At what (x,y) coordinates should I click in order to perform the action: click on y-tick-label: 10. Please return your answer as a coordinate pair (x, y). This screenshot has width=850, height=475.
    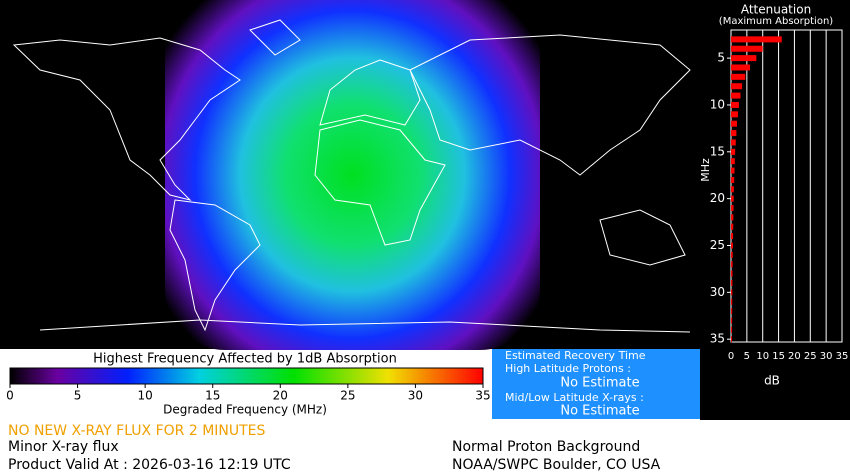
    Looking at the image, I should click on (717, 104).